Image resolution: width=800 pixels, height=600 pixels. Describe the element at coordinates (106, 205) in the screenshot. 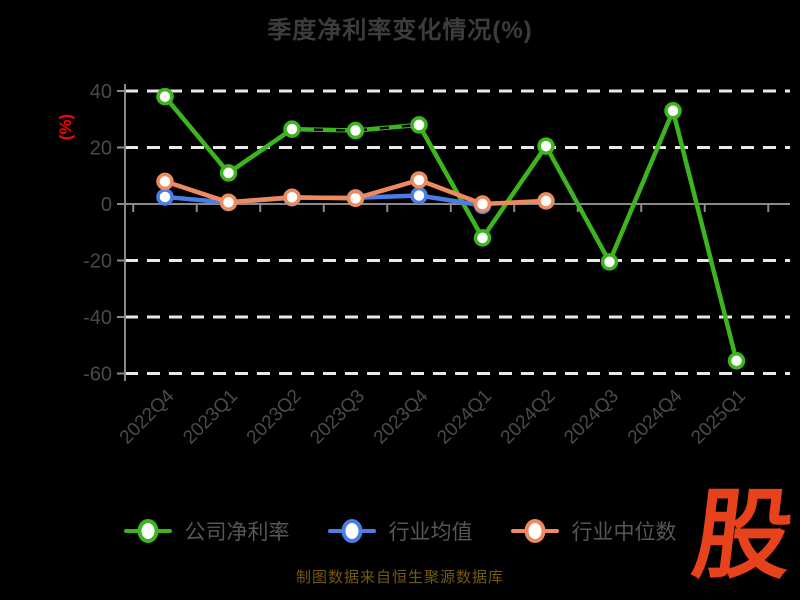

I see `y-tick-label: 0` at that location.